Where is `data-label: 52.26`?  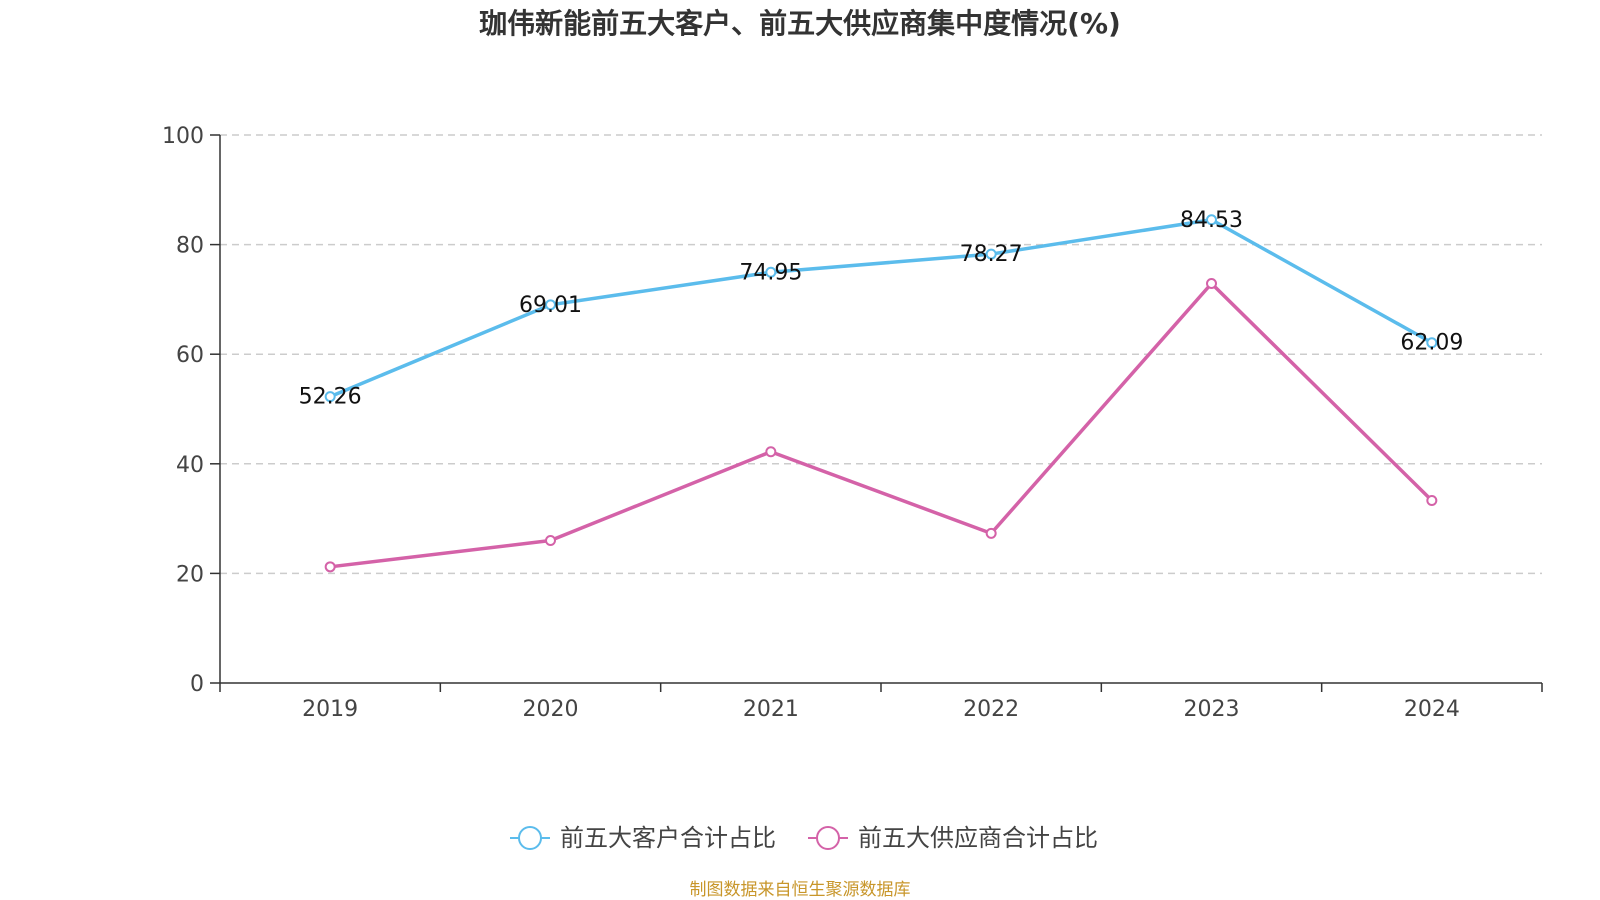 data-label: 52.26 is located at coordinates (330, 397).